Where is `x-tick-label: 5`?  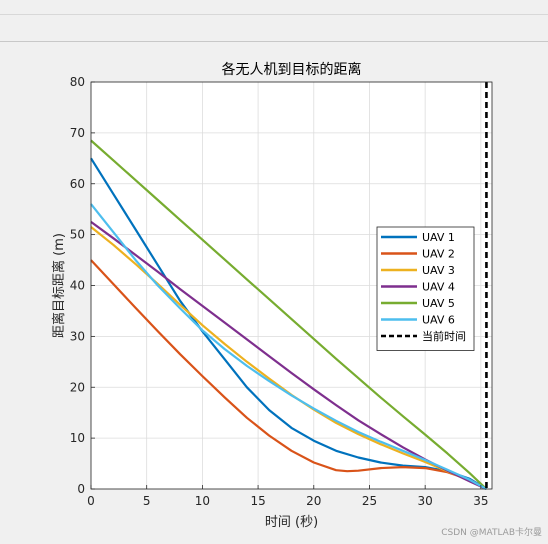
x-tick-label: 5 is located at coordinates (147, 501).